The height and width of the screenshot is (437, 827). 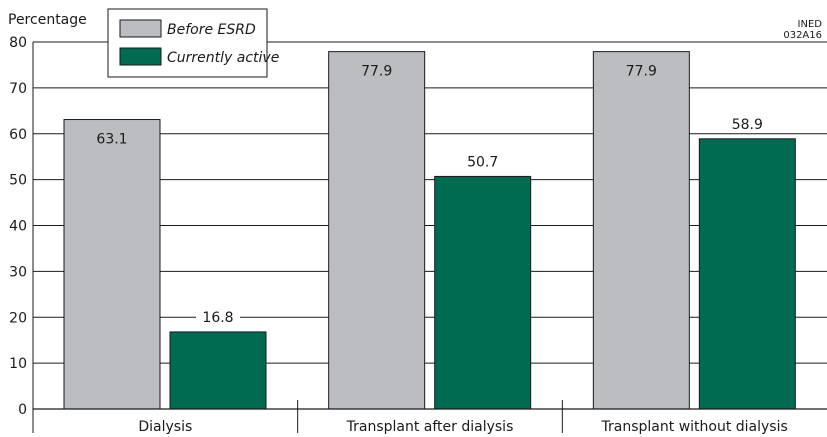 What do you see at coordinates (18, 272) in the screenshot?
I see `y-tick-label: 30` at bounding box center [18, 272].